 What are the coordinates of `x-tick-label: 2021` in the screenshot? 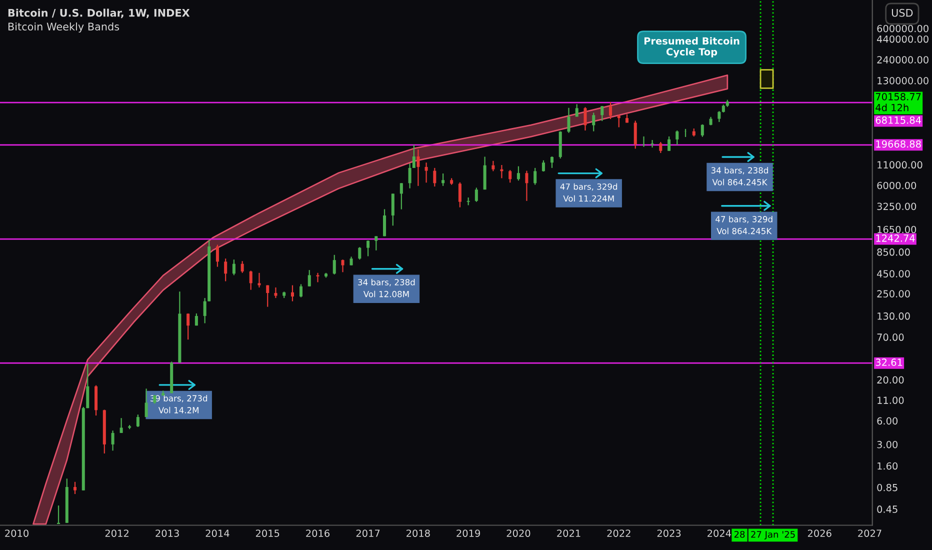 It's located at (568, 533).